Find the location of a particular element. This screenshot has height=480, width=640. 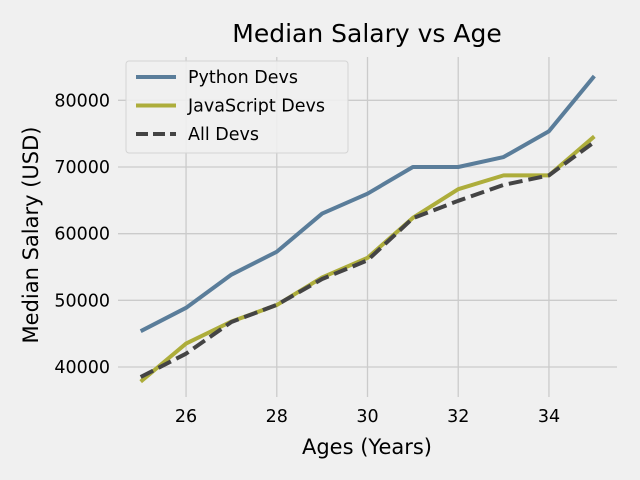

y-tick-label: 70000 is located at coordinates (82, 168).